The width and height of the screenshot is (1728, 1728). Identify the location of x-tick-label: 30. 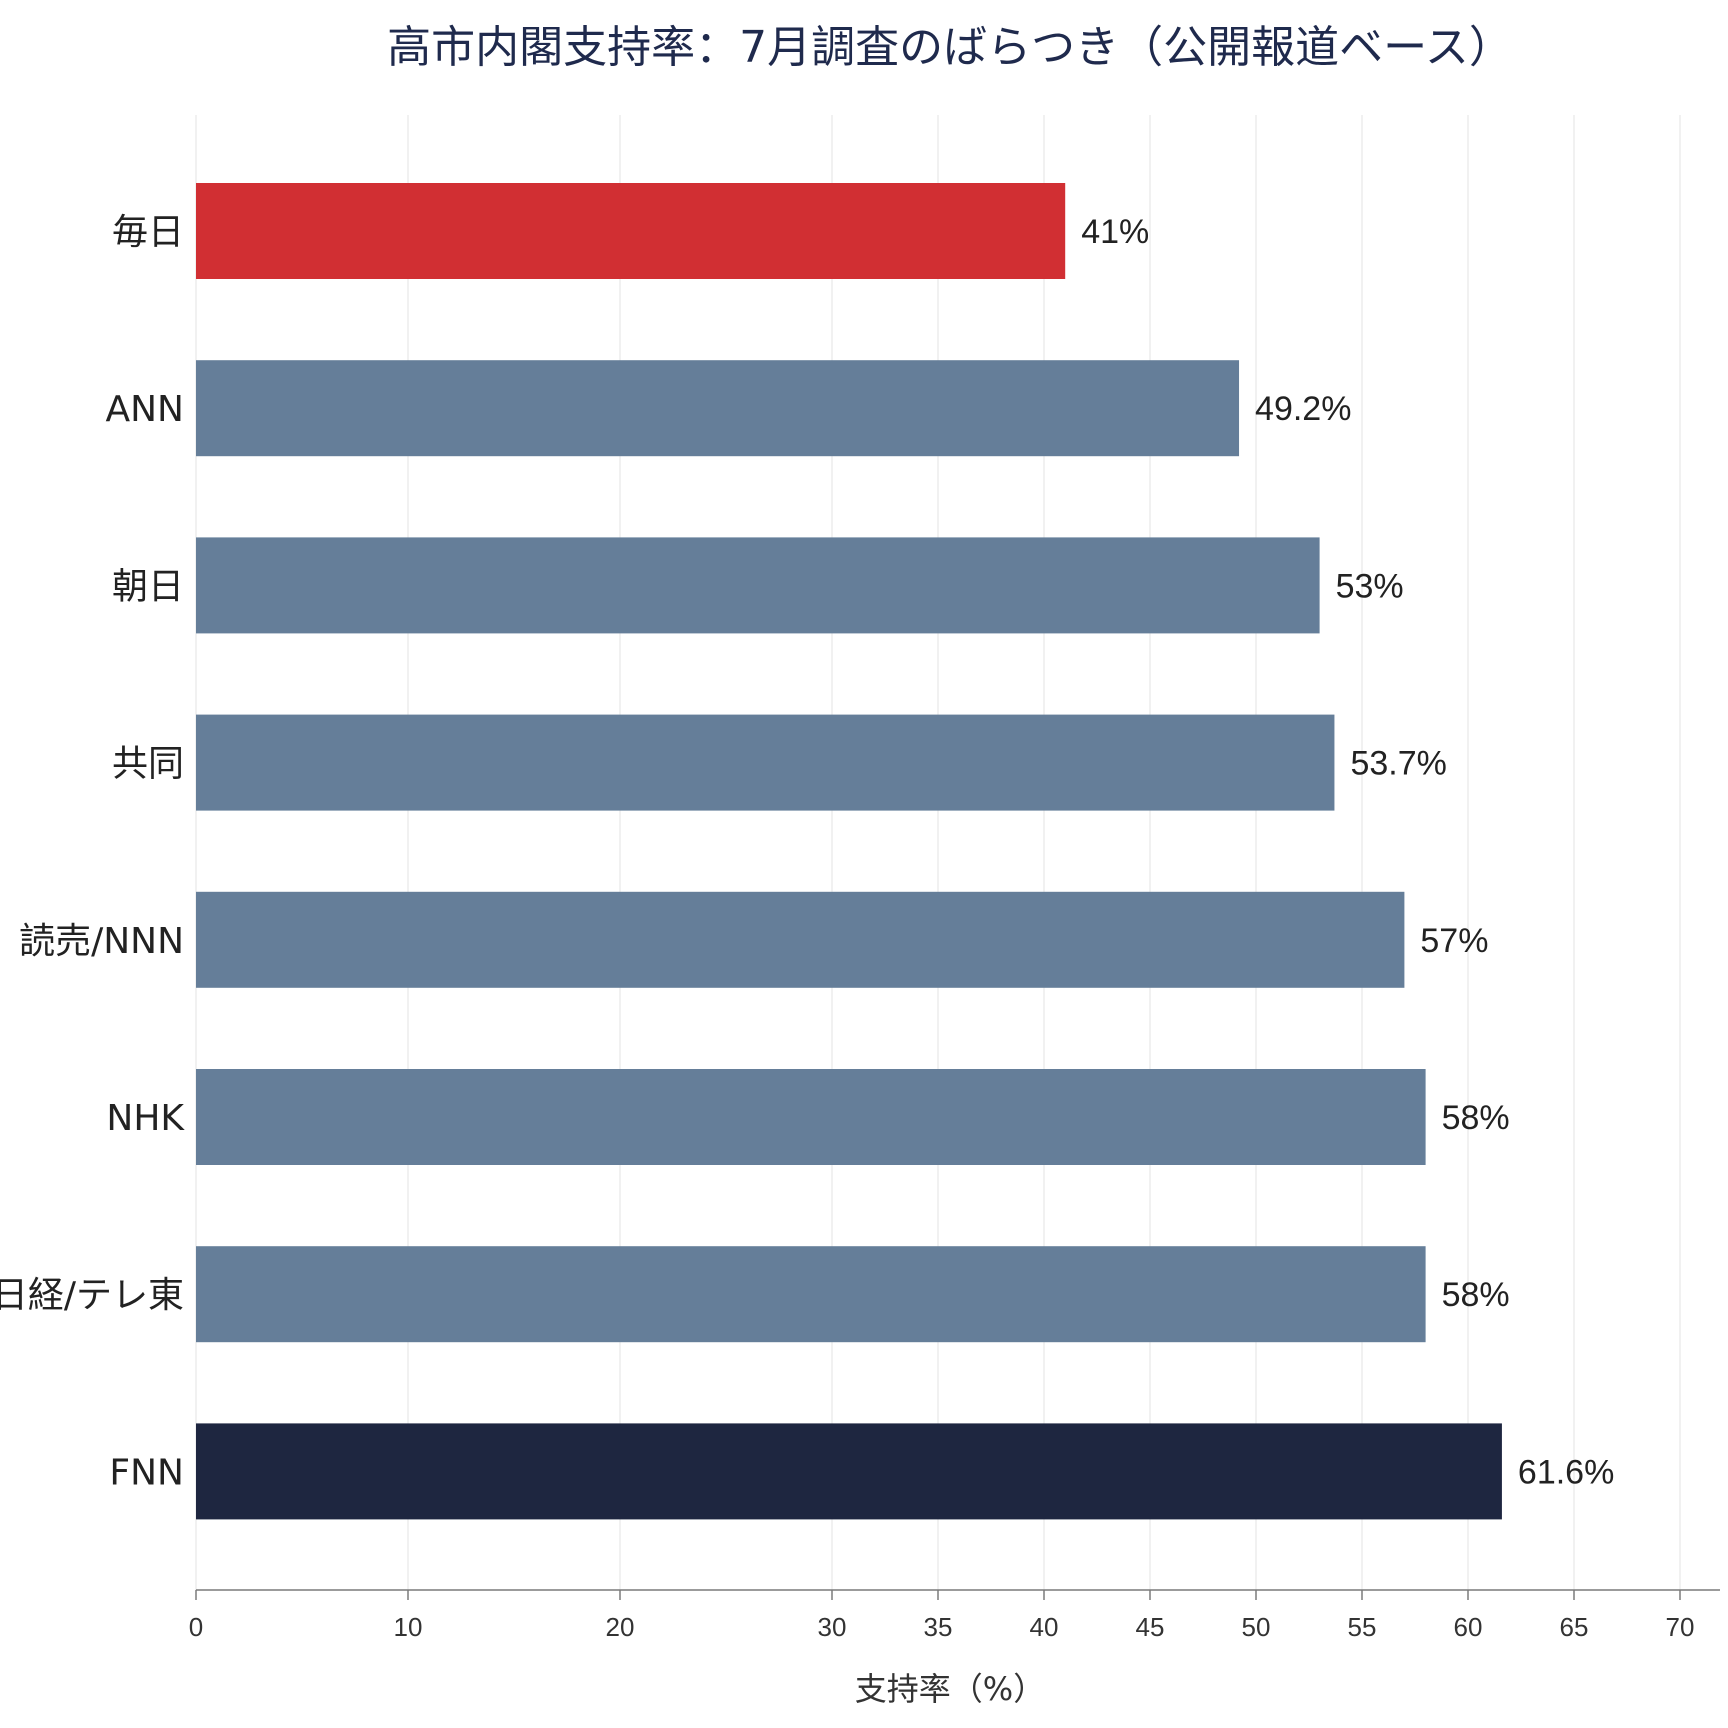
(832, 1627).